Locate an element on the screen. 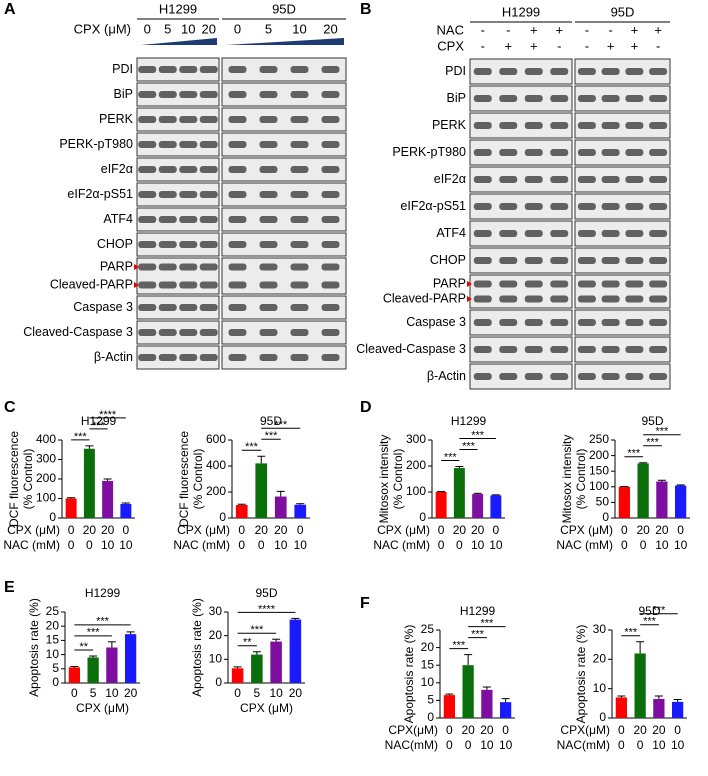  group-label: H1299 is located at coordinates (178, 8).